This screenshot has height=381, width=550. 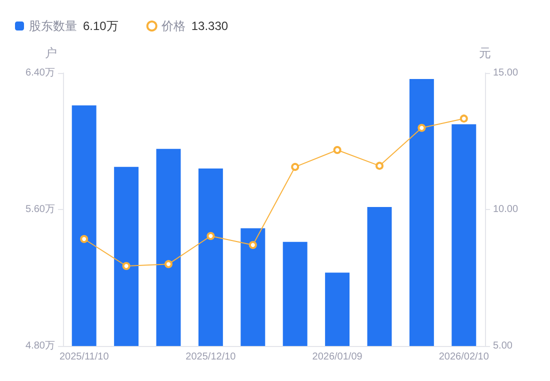 I want to click on legend-label: 股东数量, so click(x=53, y=26).